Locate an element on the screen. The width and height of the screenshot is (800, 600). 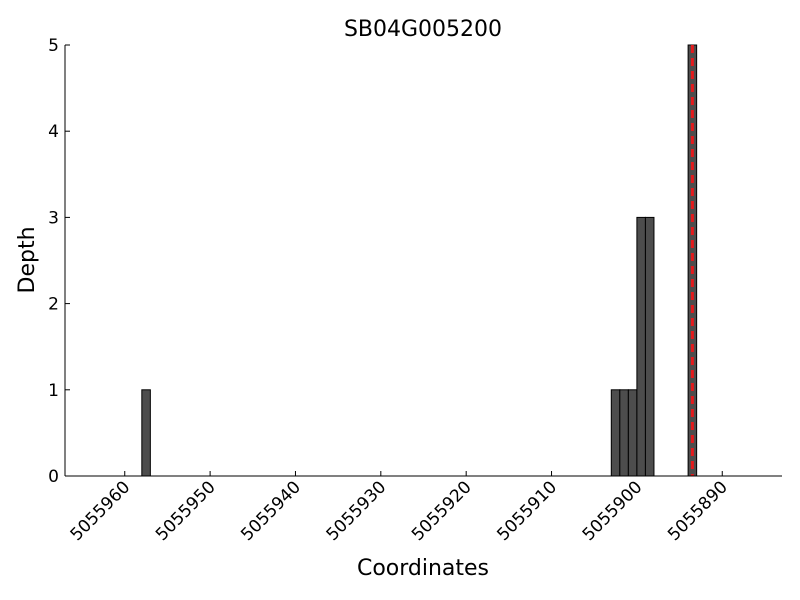
x-tick-label: 5055890 is located at coordinates (698, 511).